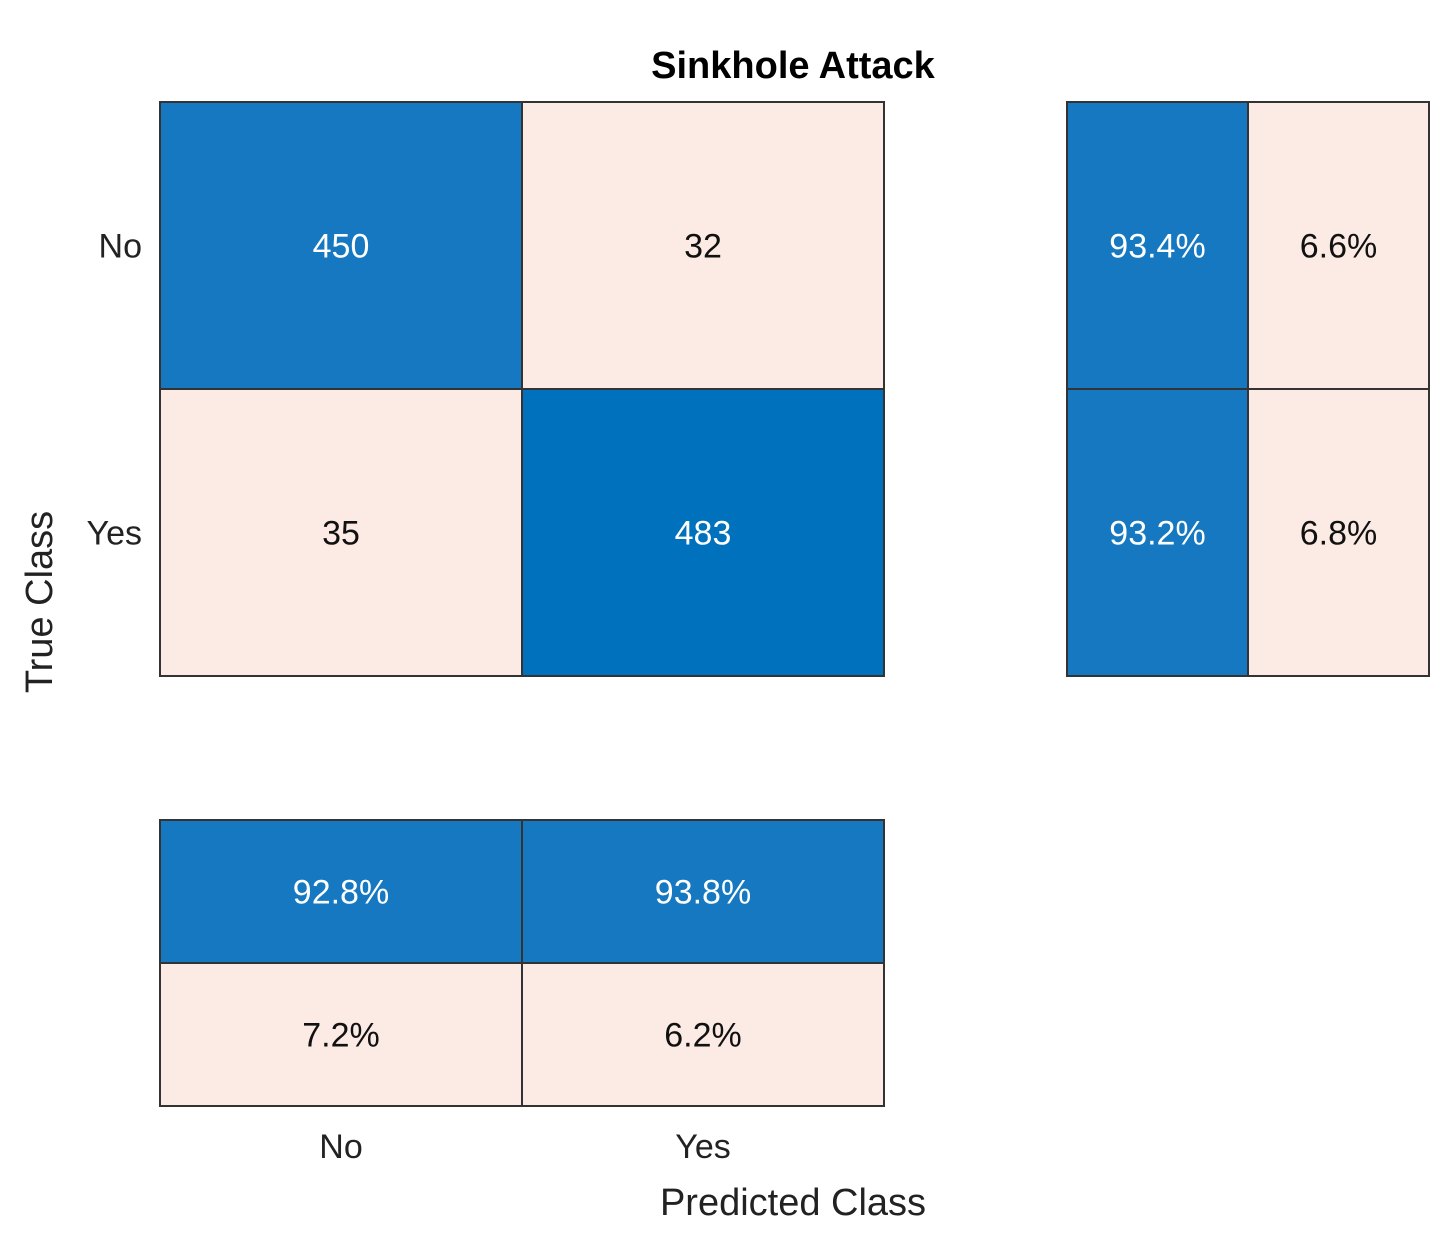 This screenshot has width=1448, height=1249. What do you see at coordinates (340, 1147) in the screenshot?
I see `x-tick-no: No` at bounding box center [340, 1147].